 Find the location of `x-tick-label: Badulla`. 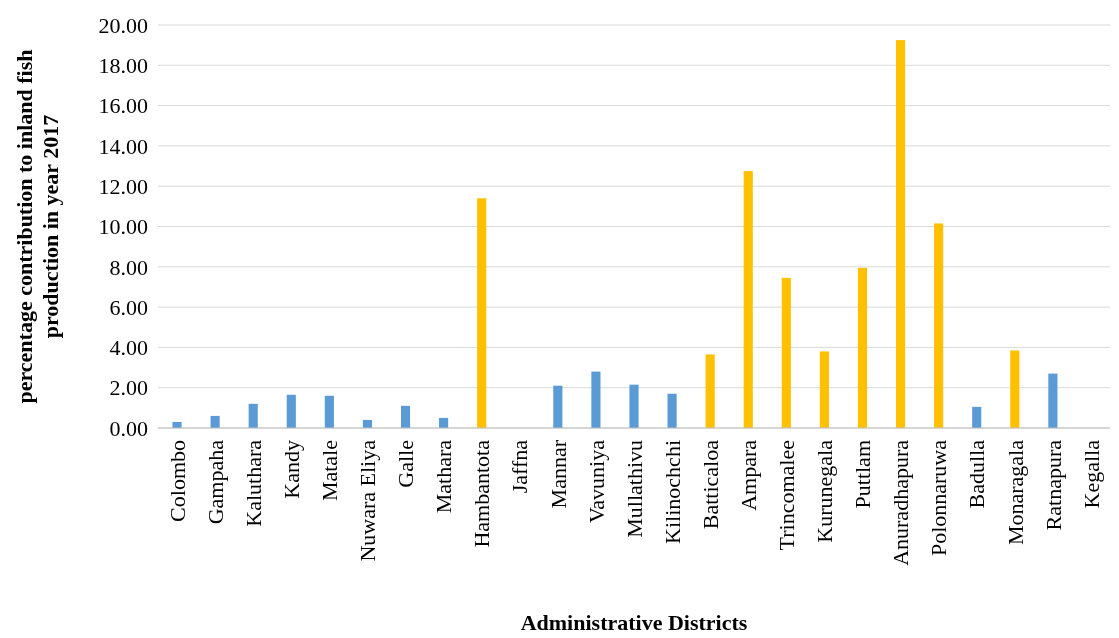

x-tick-label: Badulla is located at coordinates (977, 474).